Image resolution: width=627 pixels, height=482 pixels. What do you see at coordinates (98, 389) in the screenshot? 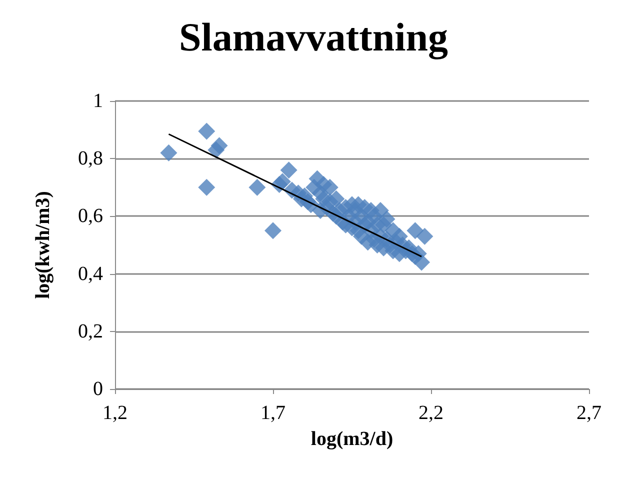
I see `y-tick-label: 0` at bounding box center [98, 389].